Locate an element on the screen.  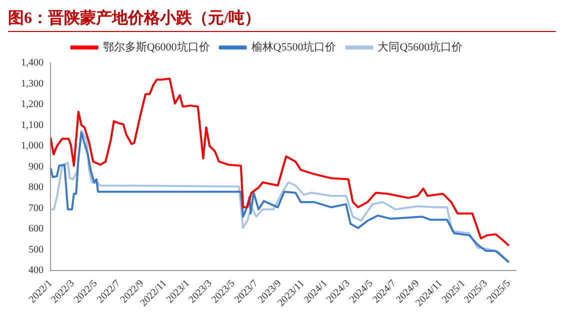
y-tick-label: 600 is located at coordinates (36, 229).